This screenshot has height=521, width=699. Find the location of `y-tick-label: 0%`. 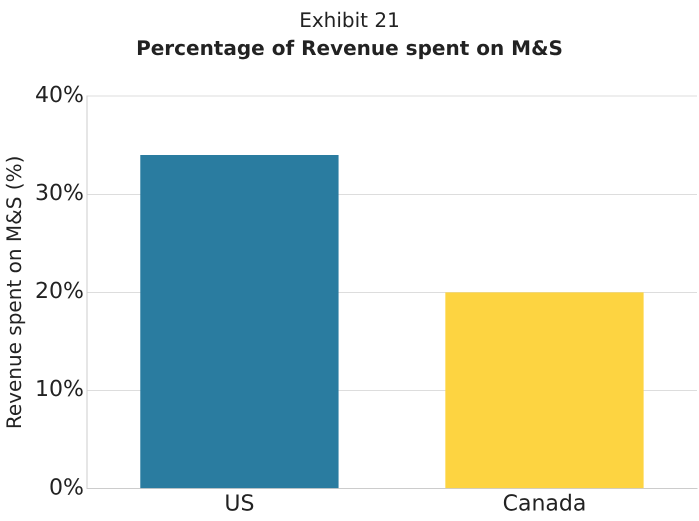

y-tick-label: 0% is located at coordinates (66, 487).